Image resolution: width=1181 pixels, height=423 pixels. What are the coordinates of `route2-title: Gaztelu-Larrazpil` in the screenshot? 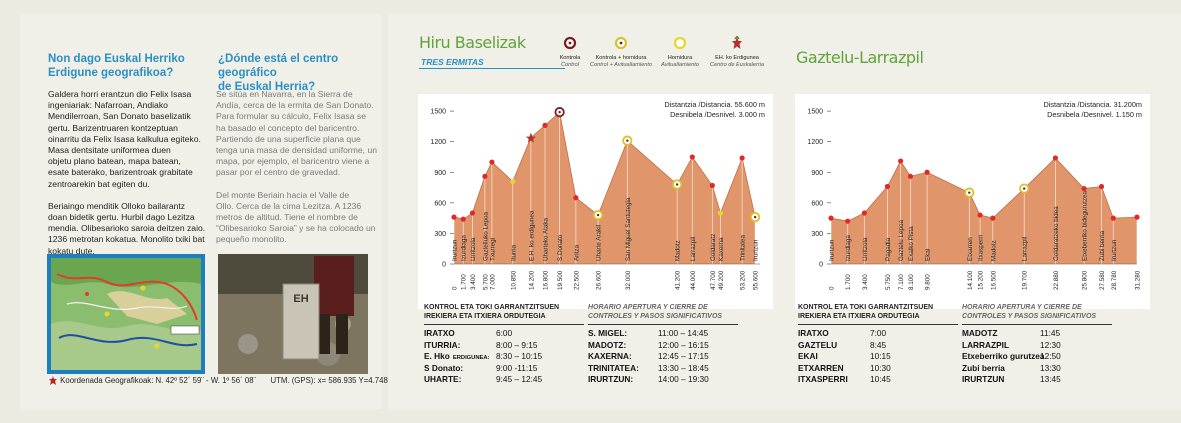 It's located at (860, 57).